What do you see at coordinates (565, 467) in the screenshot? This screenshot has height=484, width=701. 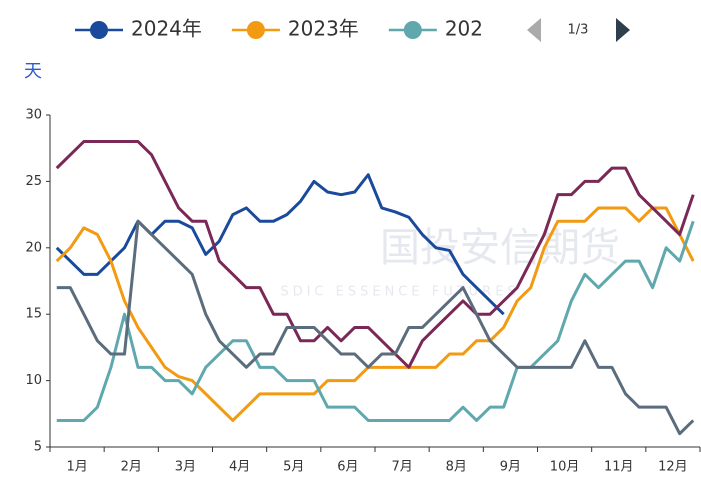 I see `x-tick-label: 10月` at bounding box center [565, 467].